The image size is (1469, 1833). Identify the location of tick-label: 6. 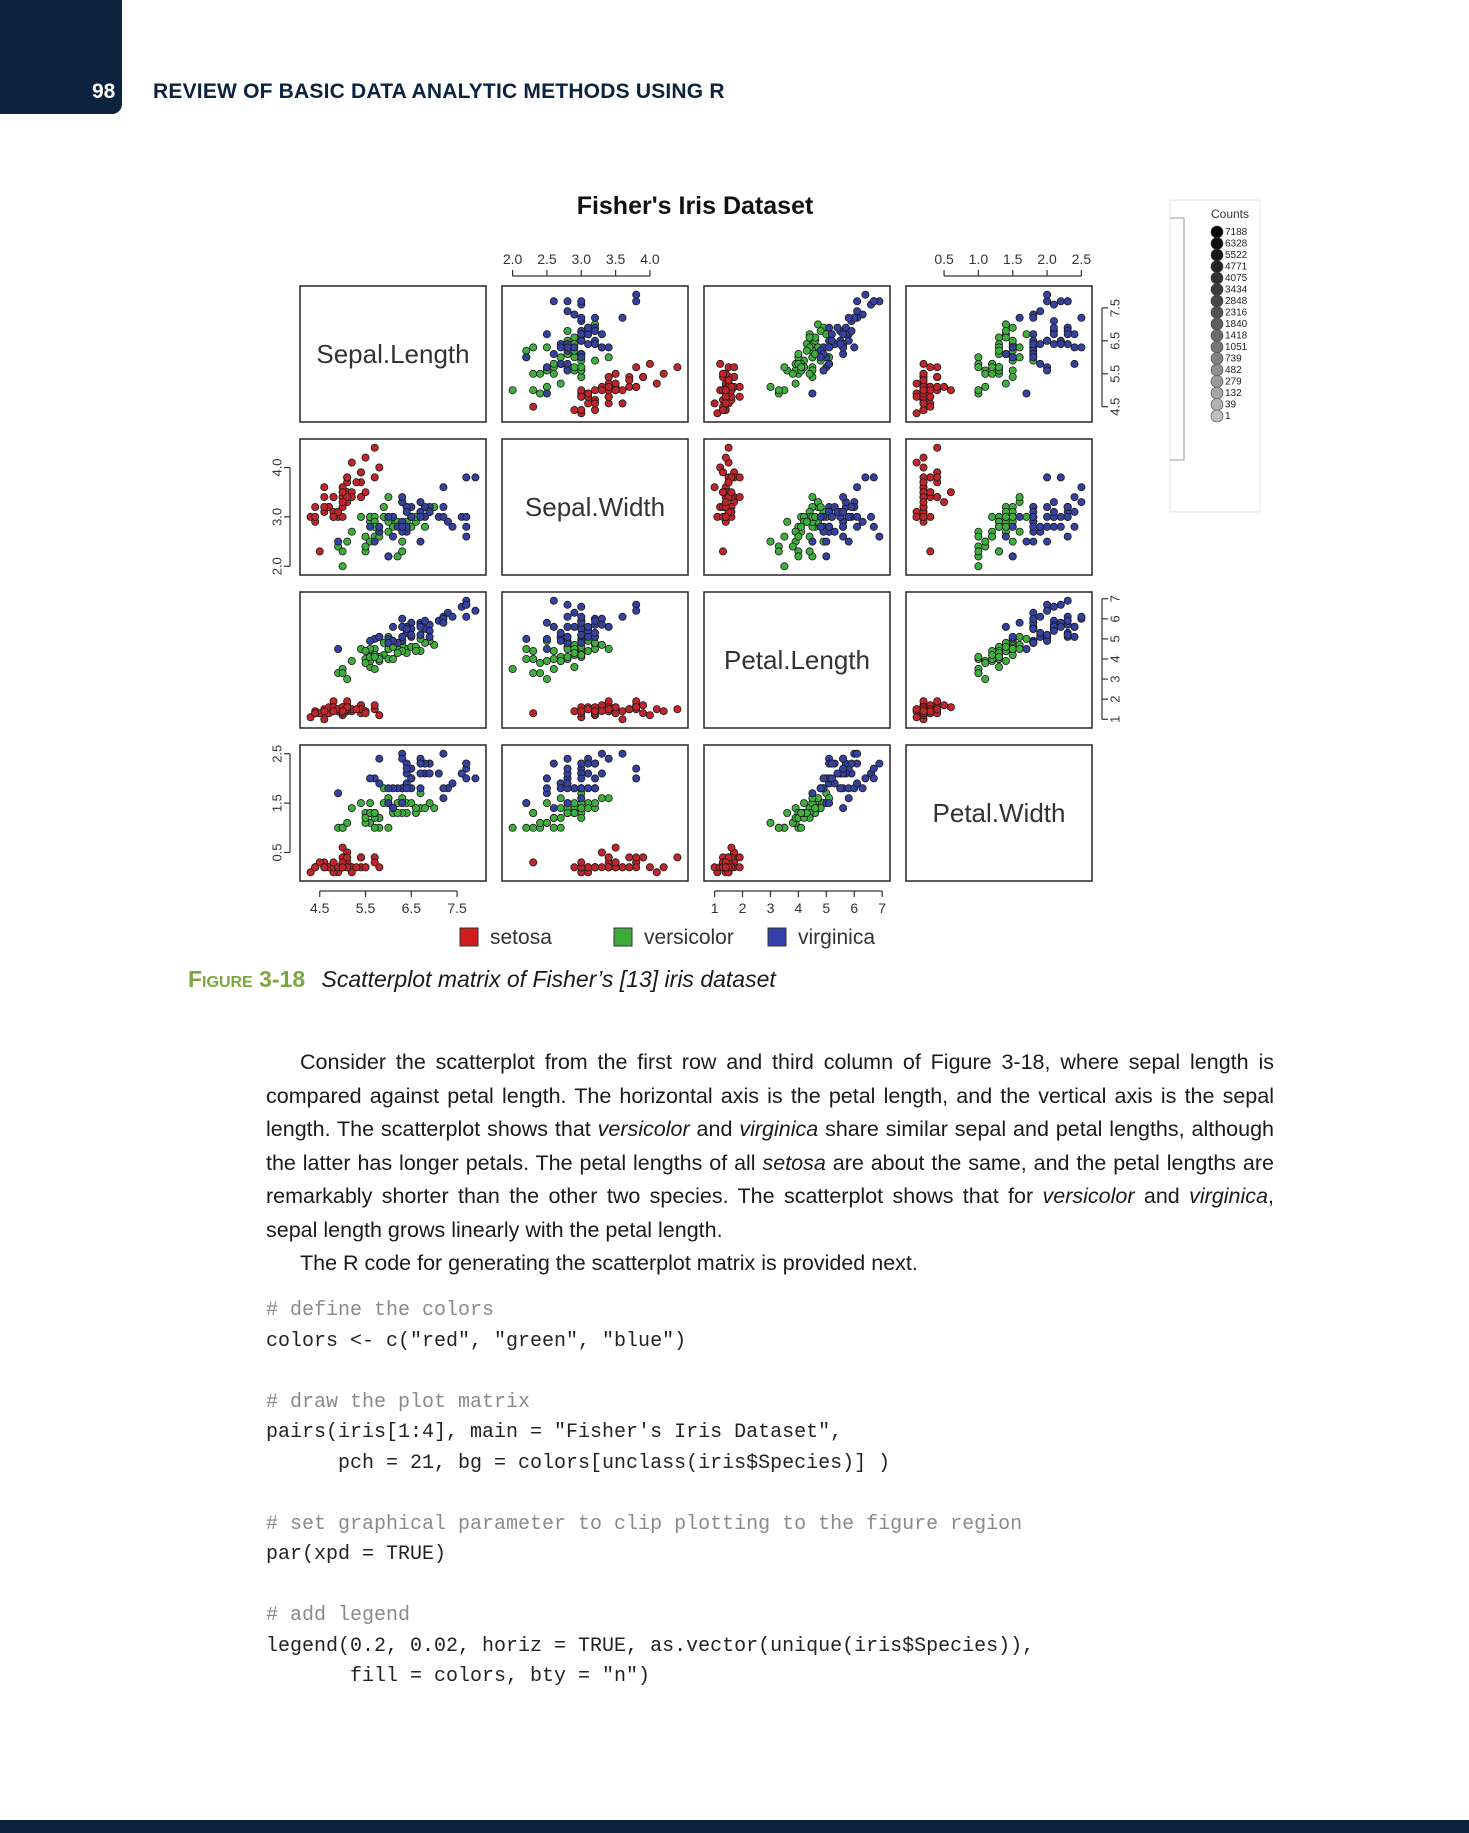
(1114, 618).